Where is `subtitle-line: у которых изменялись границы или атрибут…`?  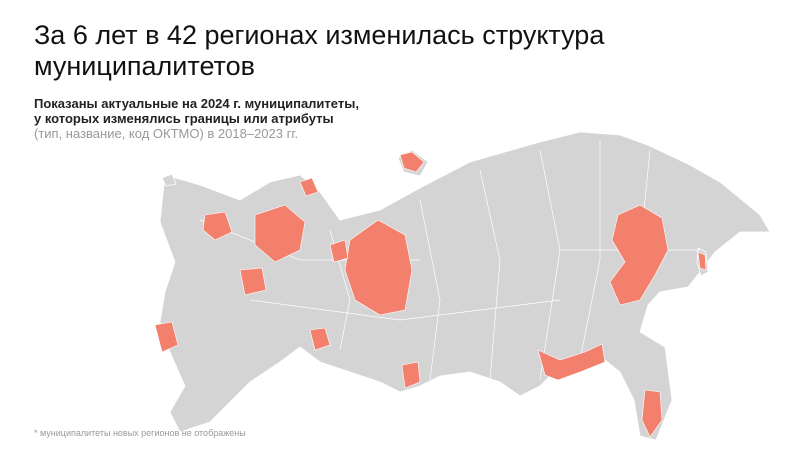 subtitle-line: у которых изменялись границы или атрибут… is located at coordinates (184, 118).